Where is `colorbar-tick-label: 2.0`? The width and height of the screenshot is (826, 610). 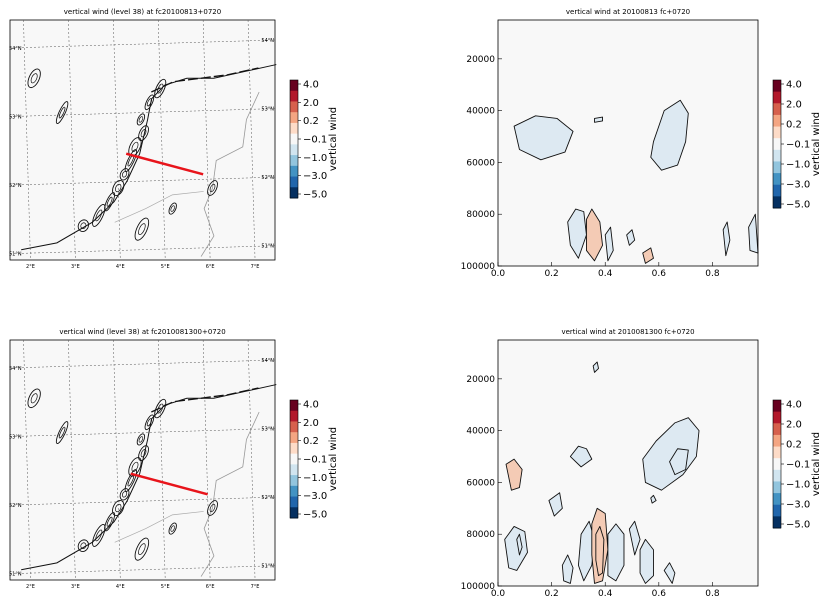 colorbar-tick-label: 2.0 is located at coordinates (794, 425).